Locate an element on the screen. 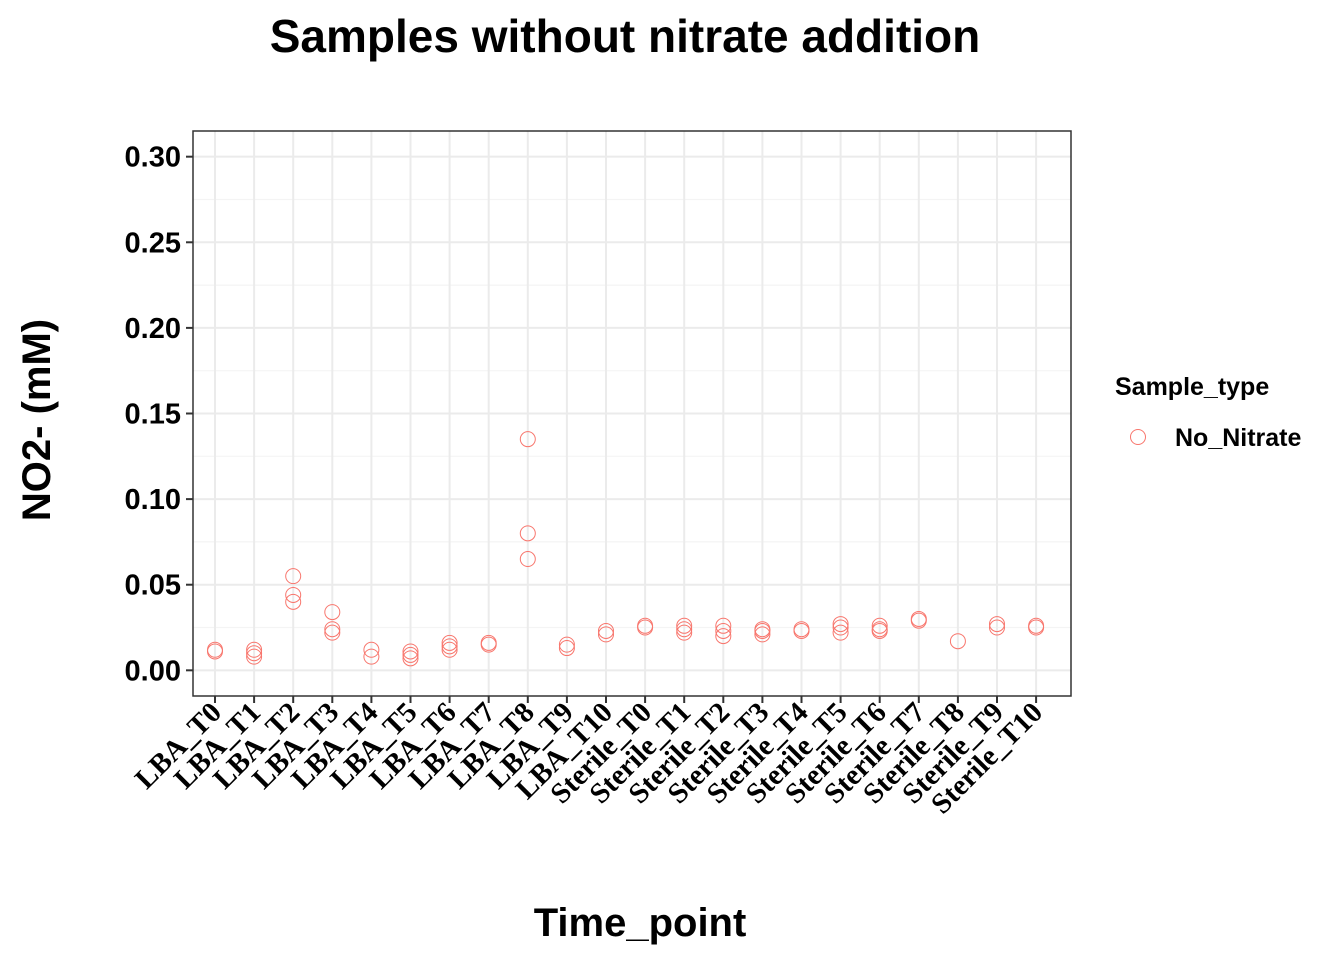  x-axis-title: Time_point is located at coordinates (640, 923).